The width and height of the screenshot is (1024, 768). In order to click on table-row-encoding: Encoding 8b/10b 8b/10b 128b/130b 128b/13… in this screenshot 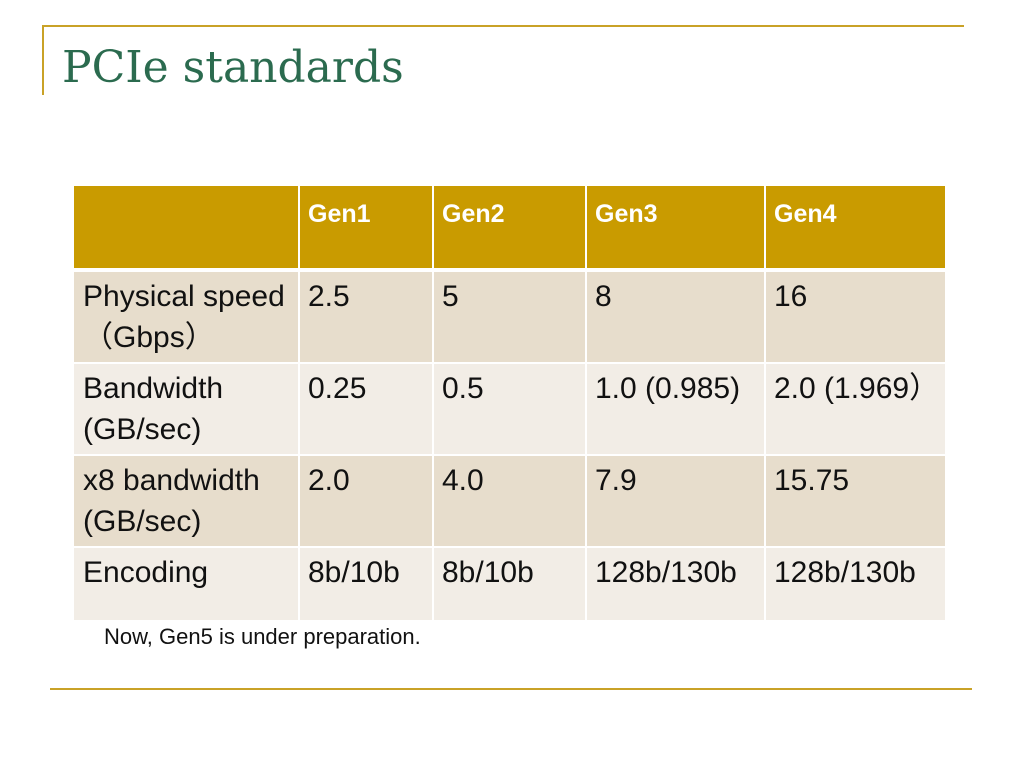, I will do `click(509, 584)`.